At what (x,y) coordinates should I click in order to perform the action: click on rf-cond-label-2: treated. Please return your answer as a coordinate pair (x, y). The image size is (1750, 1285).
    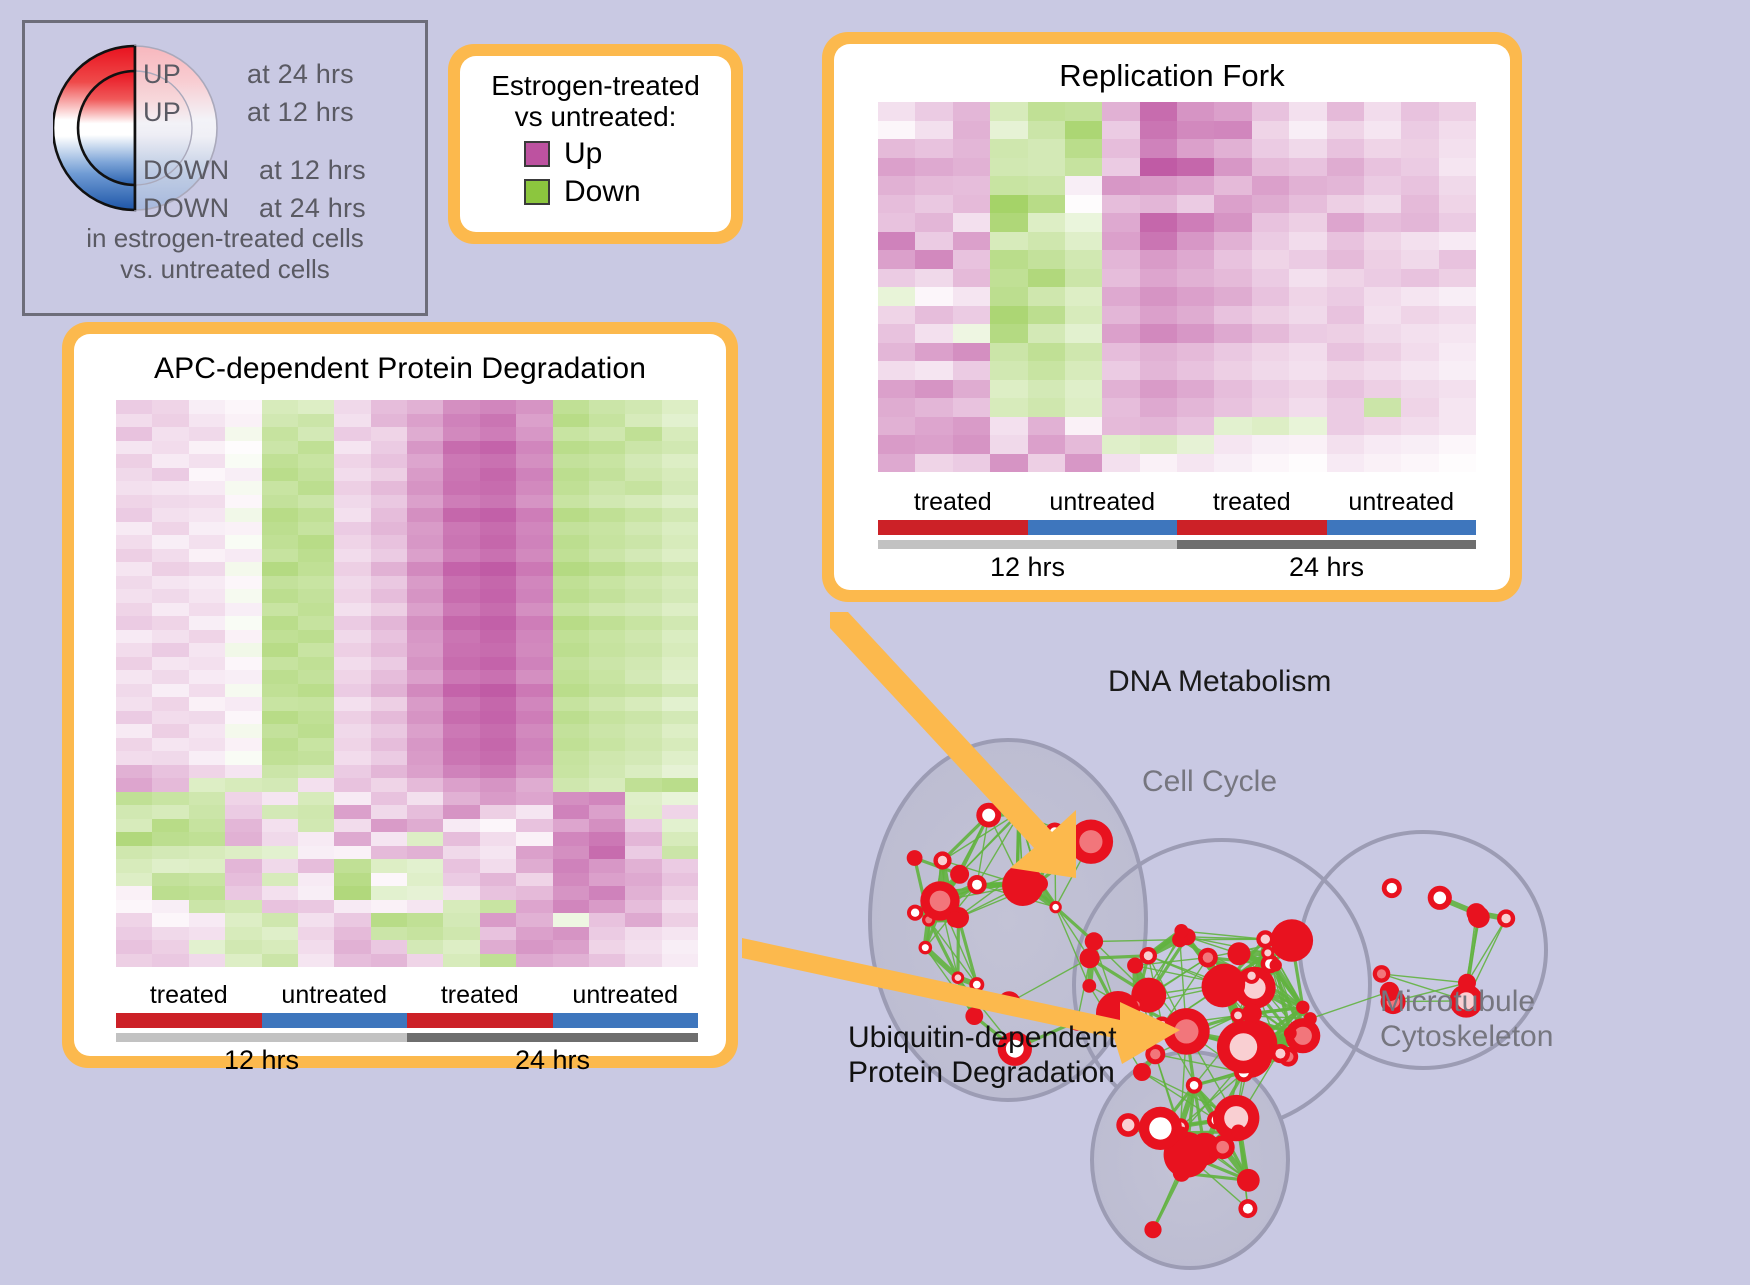
    Looking at the image, I should click on (1252, 502).